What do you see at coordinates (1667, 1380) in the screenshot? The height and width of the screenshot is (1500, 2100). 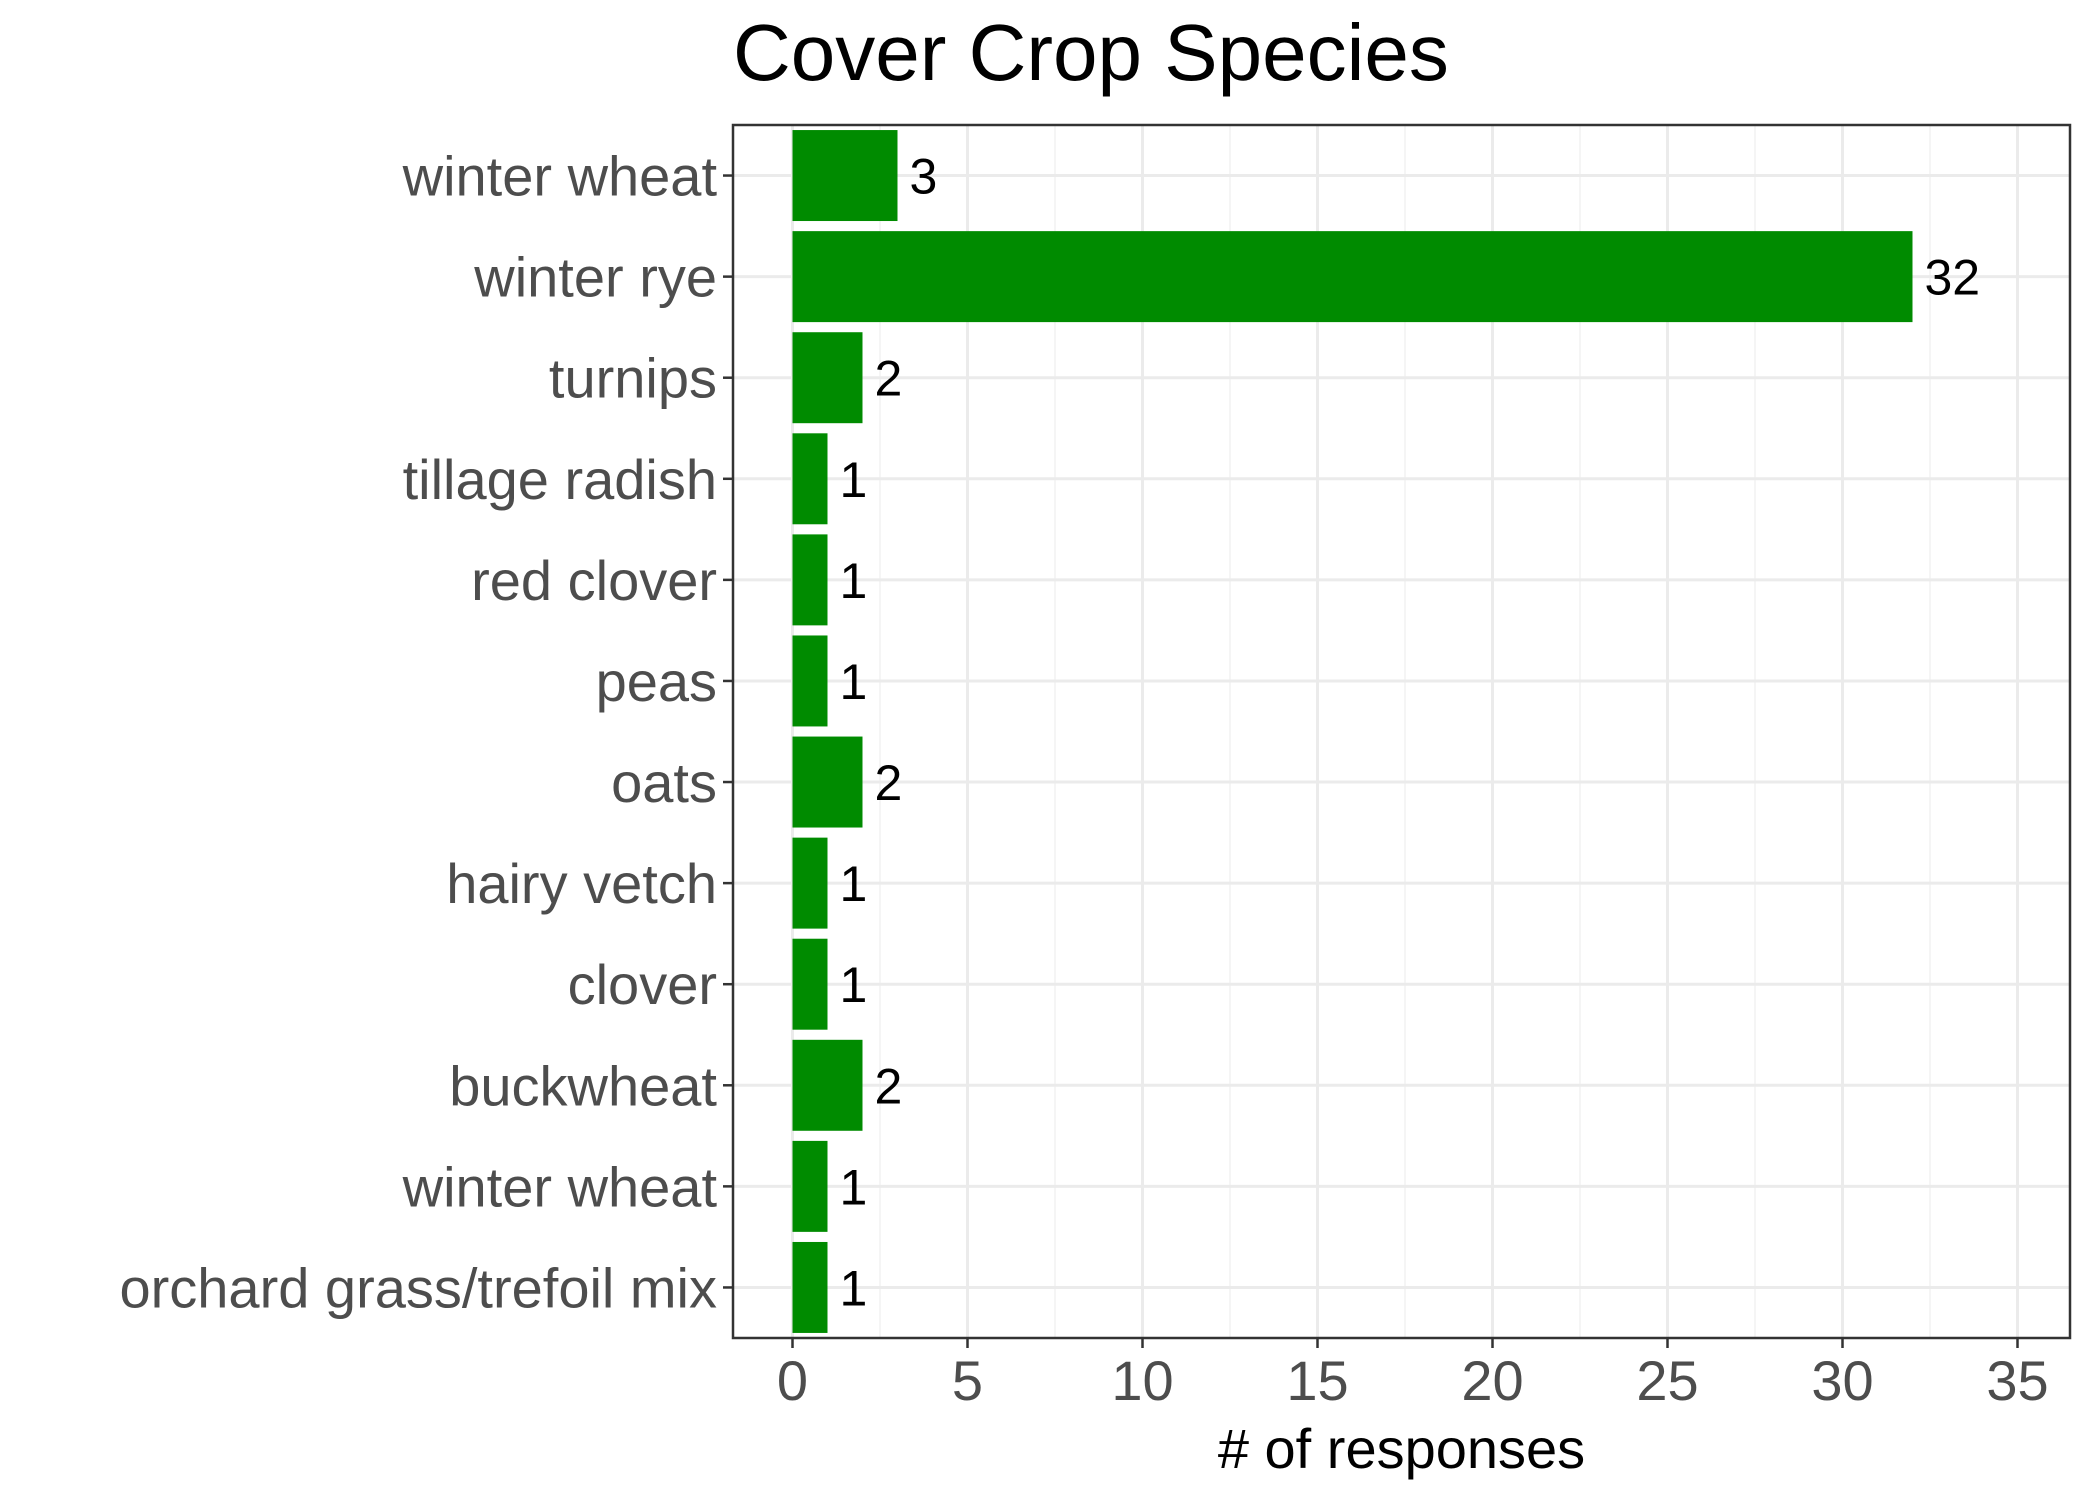 I see `x-tick-label: 25` at bounding box center [1667, 1380].